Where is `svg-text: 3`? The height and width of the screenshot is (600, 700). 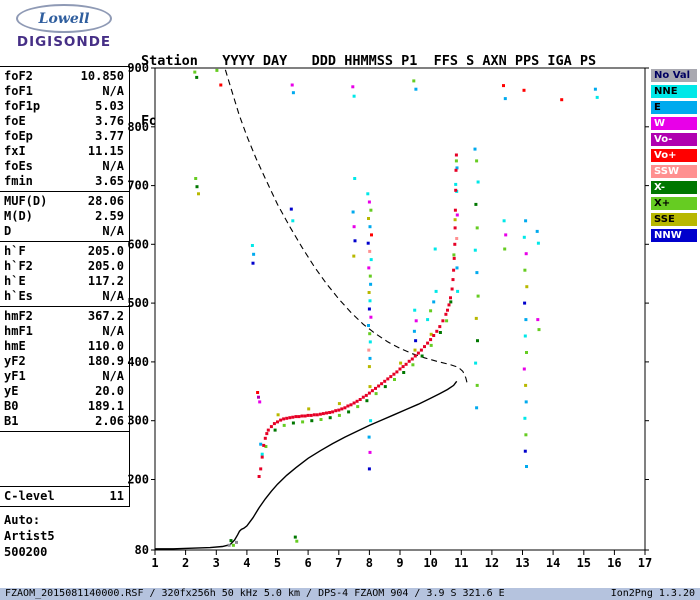
svg-text: 3 is located at coordinates (216, 563).